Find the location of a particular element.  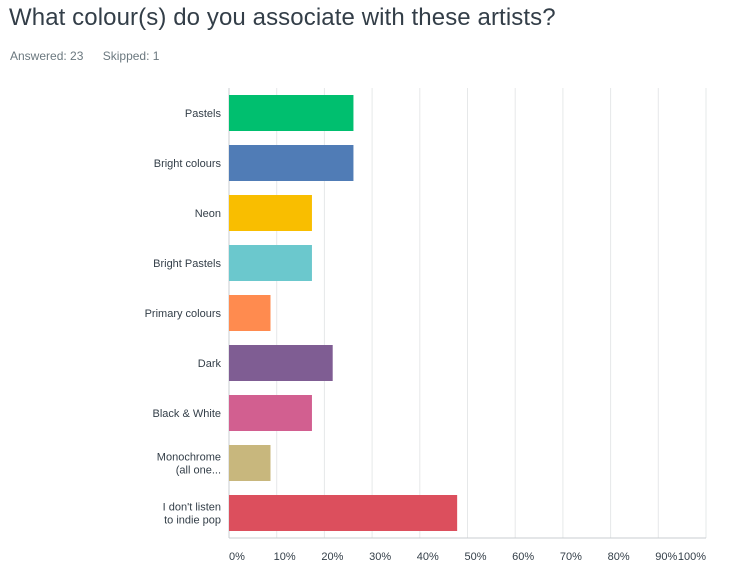

answered-count: Answered: 23 is located at coordinates (47, 56).